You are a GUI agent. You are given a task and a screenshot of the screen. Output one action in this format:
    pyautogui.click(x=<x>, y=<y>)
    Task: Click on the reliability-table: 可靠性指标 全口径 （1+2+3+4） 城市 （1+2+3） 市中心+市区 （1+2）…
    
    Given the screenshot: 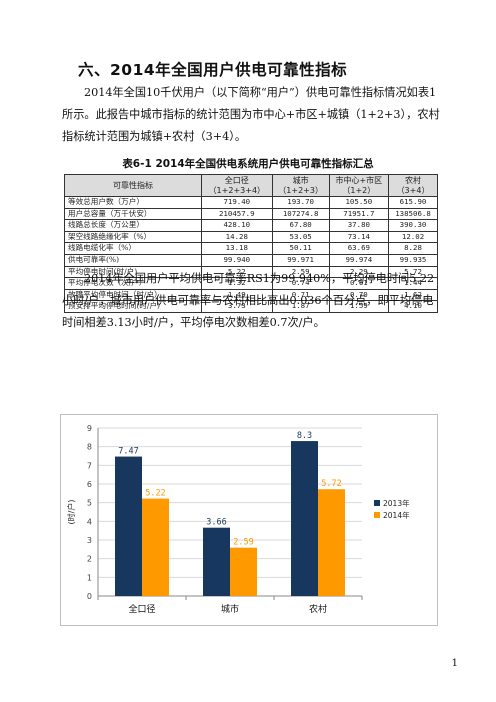 What is the action you would take?
    pyautogui.click(x=251, y=243)
    